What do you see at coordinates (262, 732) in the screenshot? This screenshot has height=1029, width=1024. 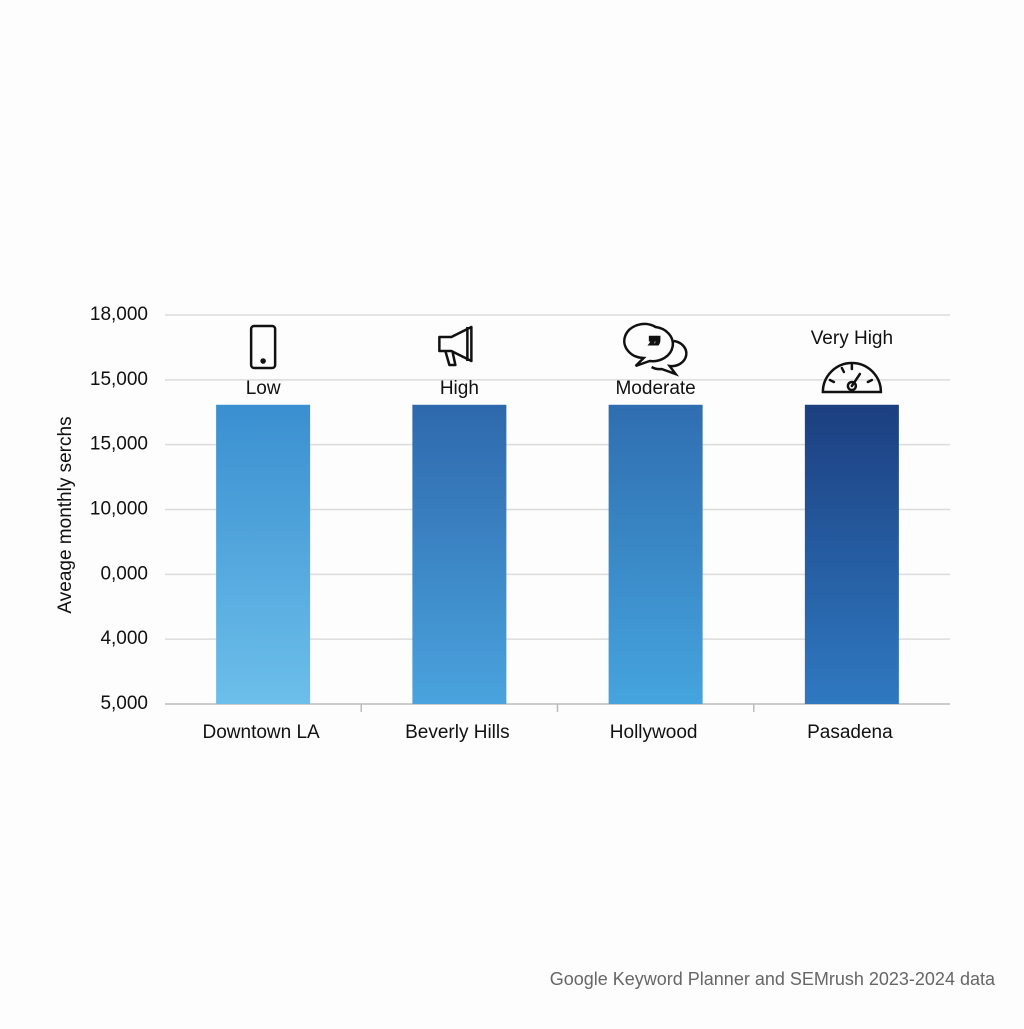 I see `x-tick-label: Downtown LA` at bounding box center [262, 732].